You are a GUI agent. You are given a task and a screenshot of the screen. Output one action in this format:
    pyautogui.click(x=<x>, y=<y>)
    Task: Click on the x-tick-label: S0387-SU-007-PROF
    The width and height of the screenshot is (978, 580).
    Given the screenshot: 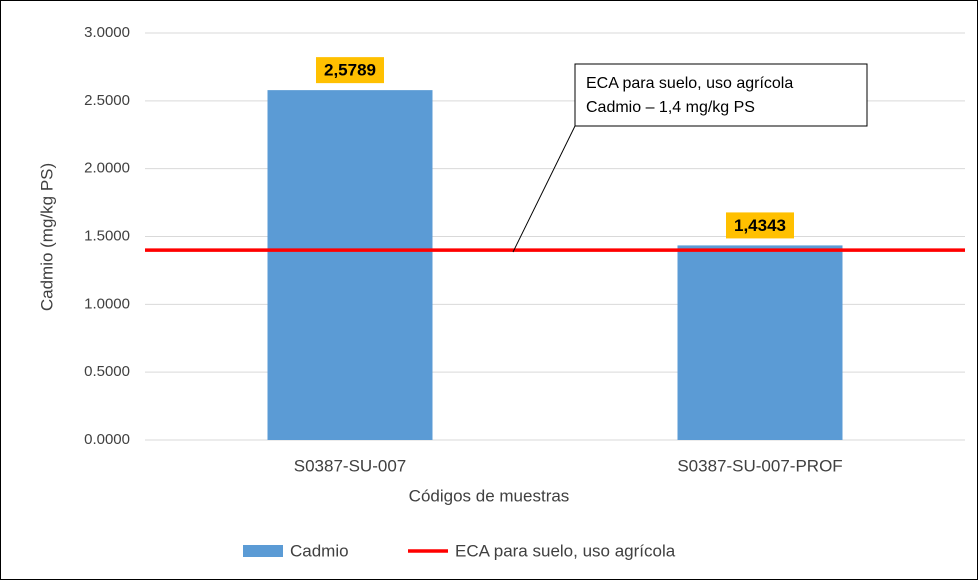 What is the action you would take?
    pyautogui.click(x=759, y=465)
    